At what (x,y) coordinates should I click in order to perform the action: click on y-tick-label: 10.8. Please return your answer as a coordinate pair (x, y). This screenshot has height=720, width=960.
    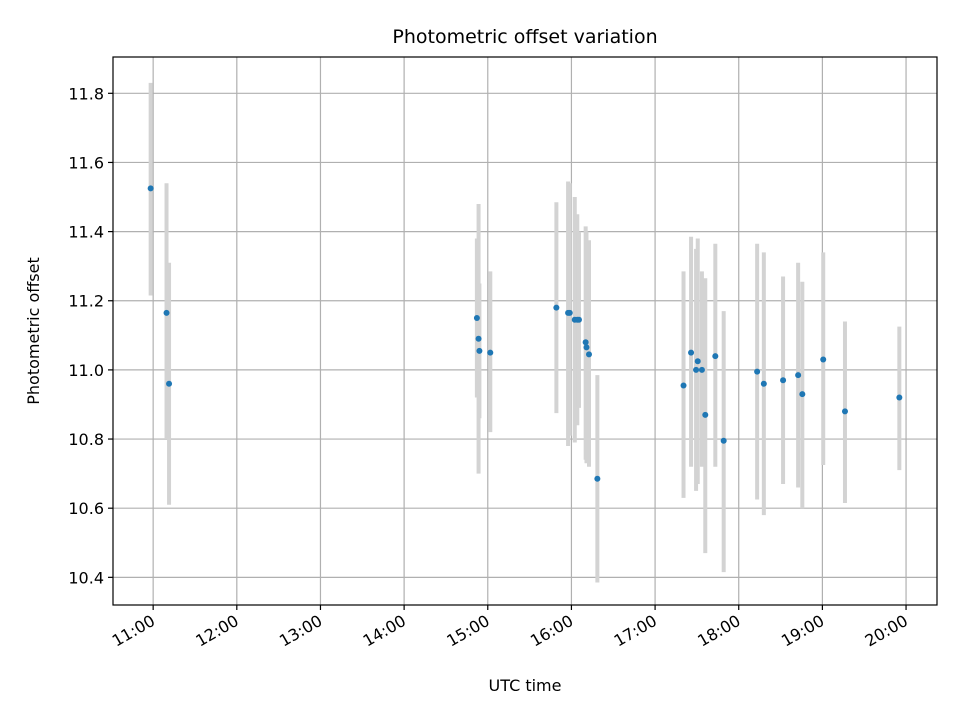
    Looking at the image, I should click on (86, 439).